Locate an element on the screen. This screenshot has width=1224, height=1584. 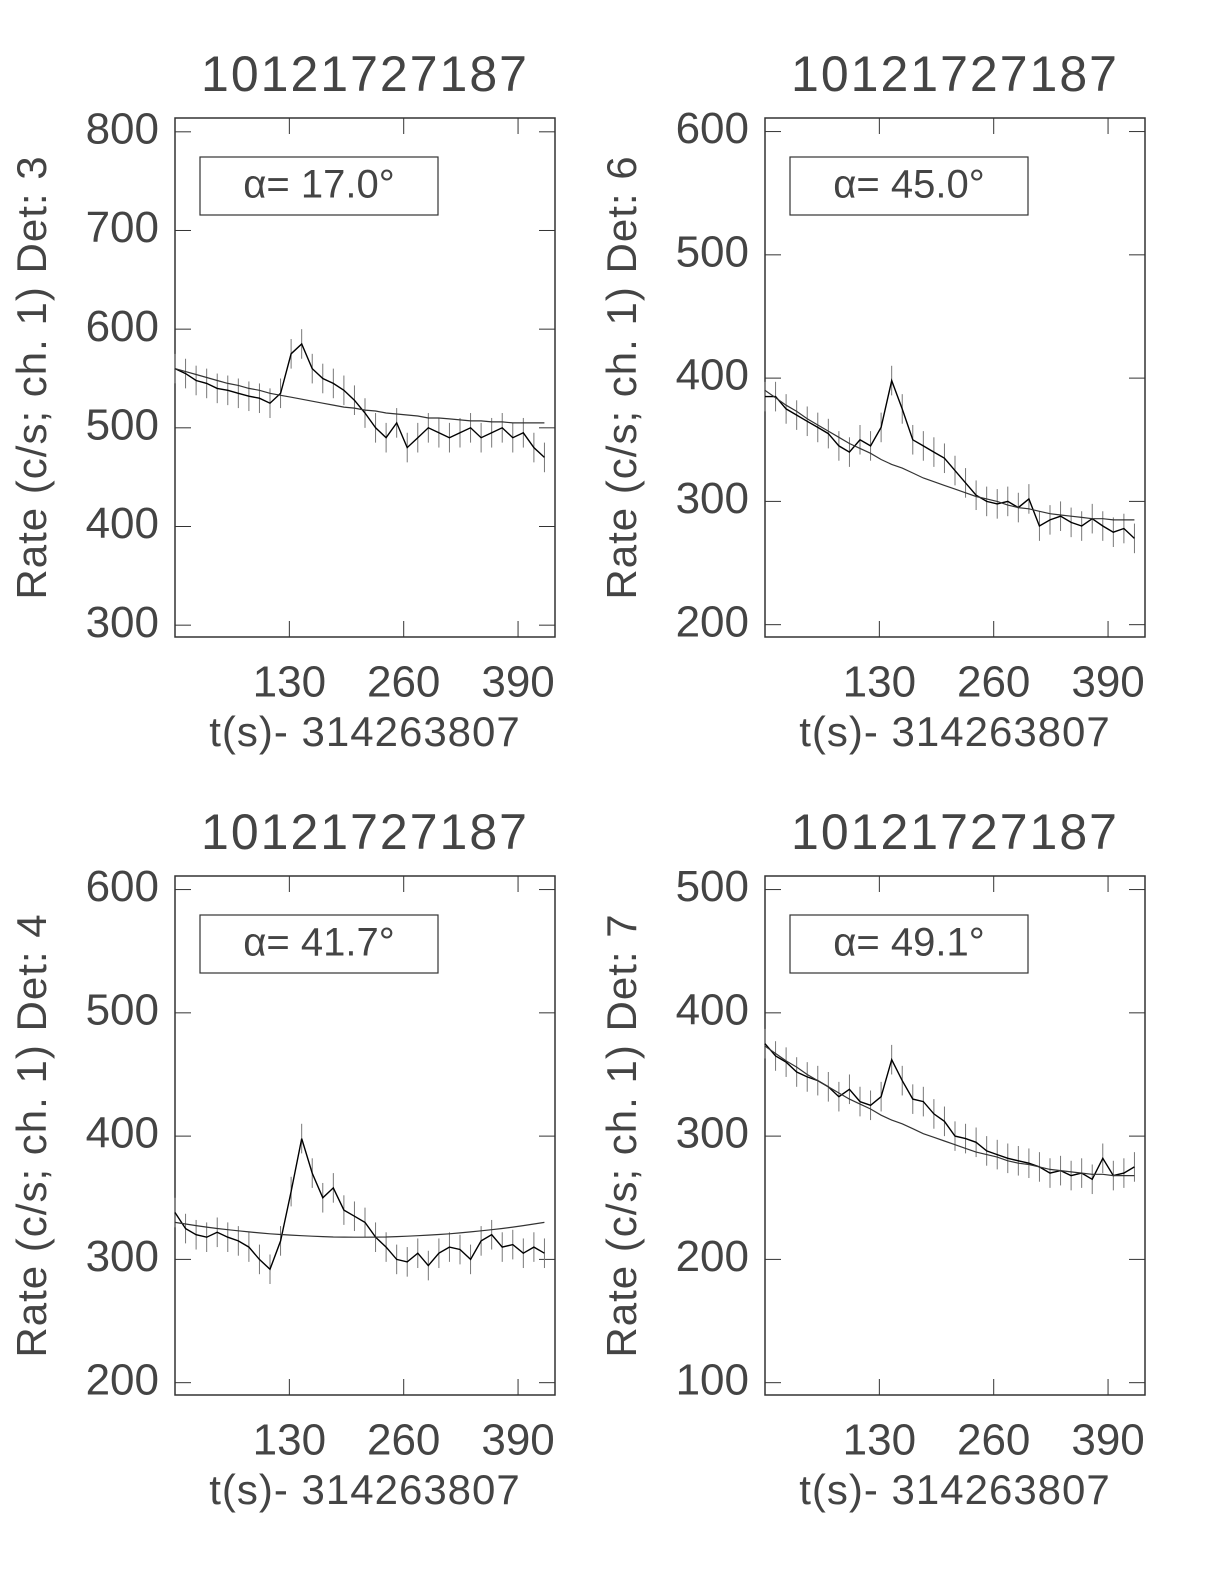
annotation: α= 17.0° is located at coordinates (318, 185).